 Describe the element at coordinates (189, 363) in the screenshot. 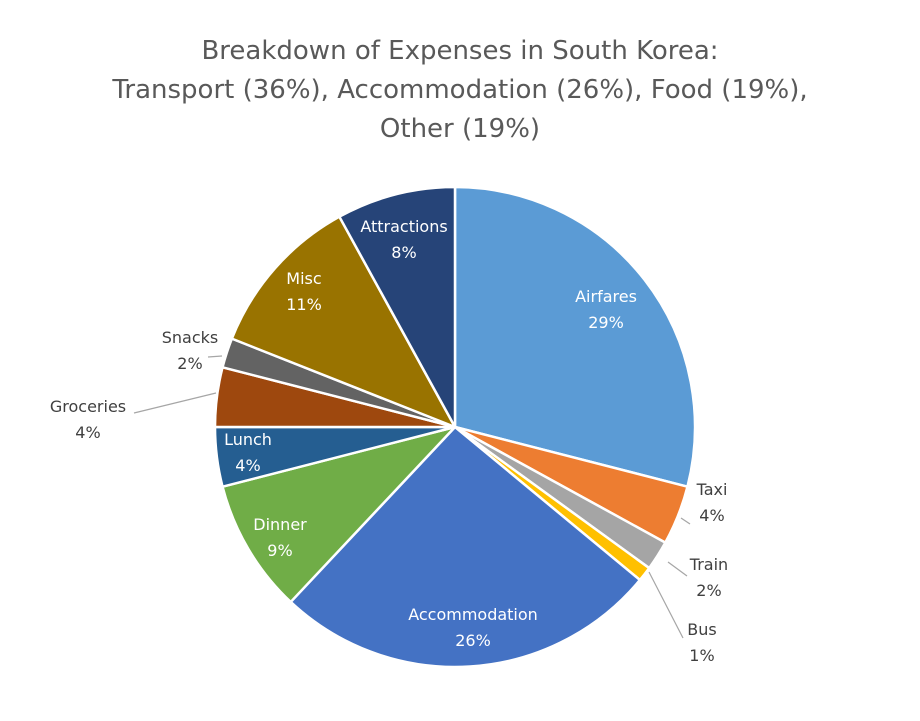

I see `slice-value-snacks: 2%` at that location.